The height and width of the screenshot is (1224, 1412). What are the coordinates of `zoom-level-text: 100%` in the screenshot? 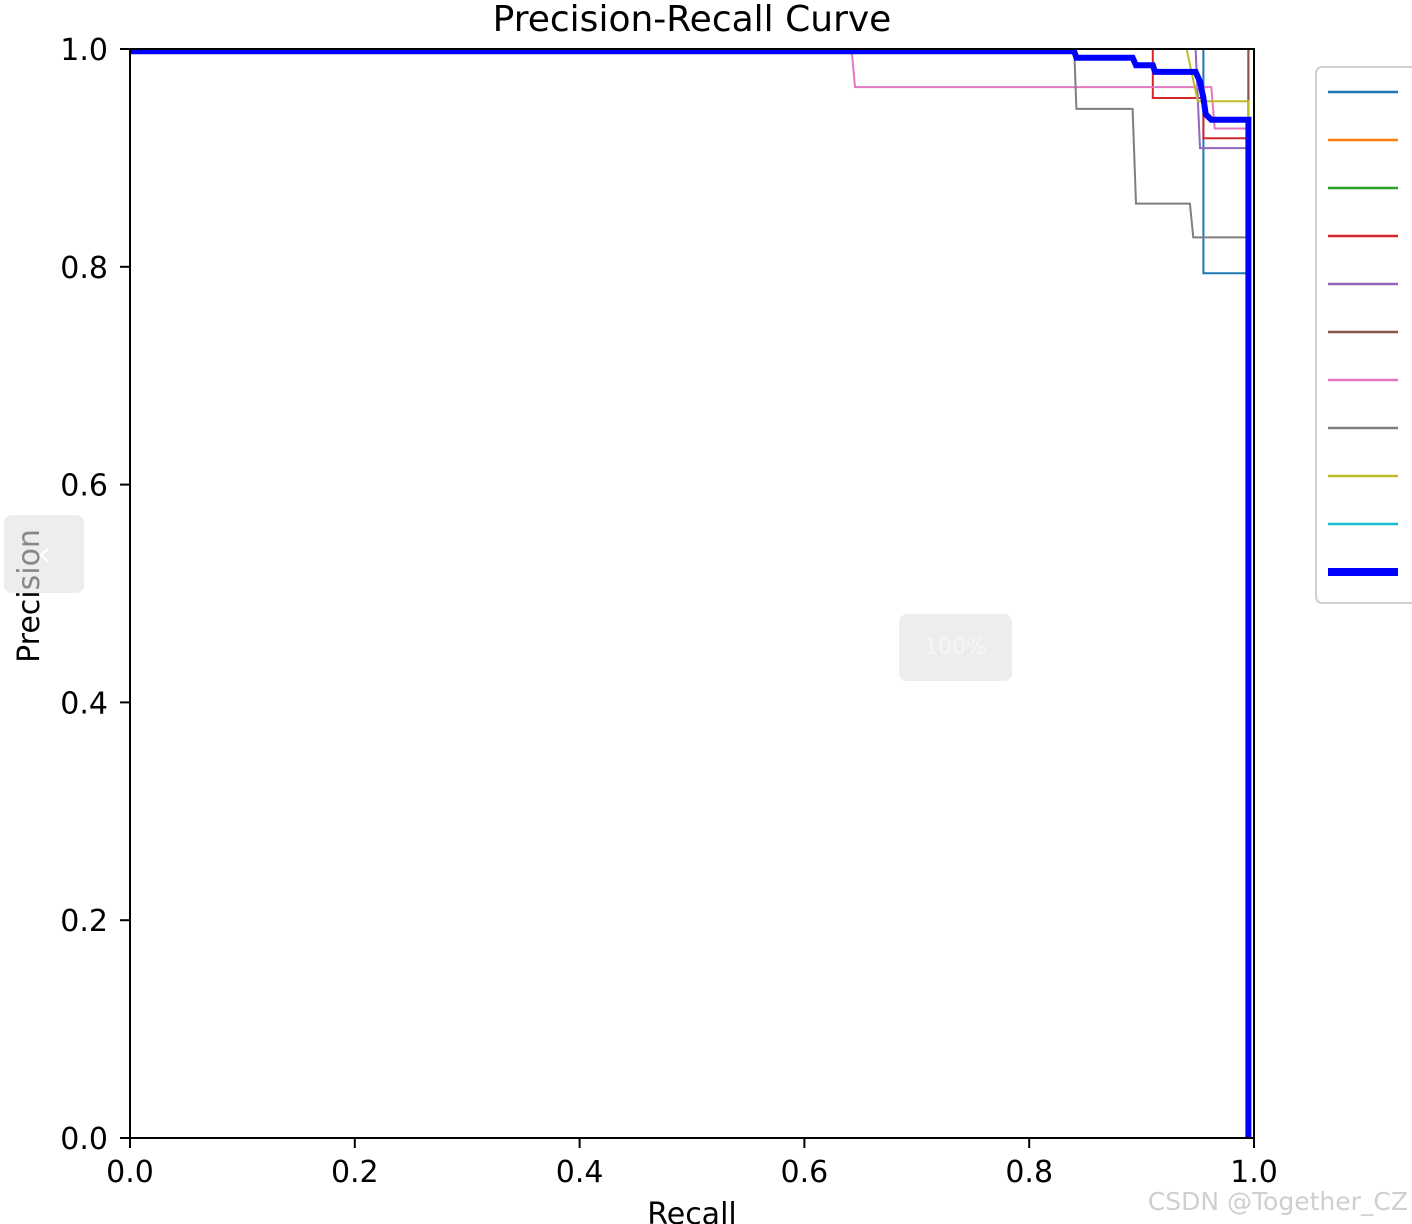 It's located at (955, 647).